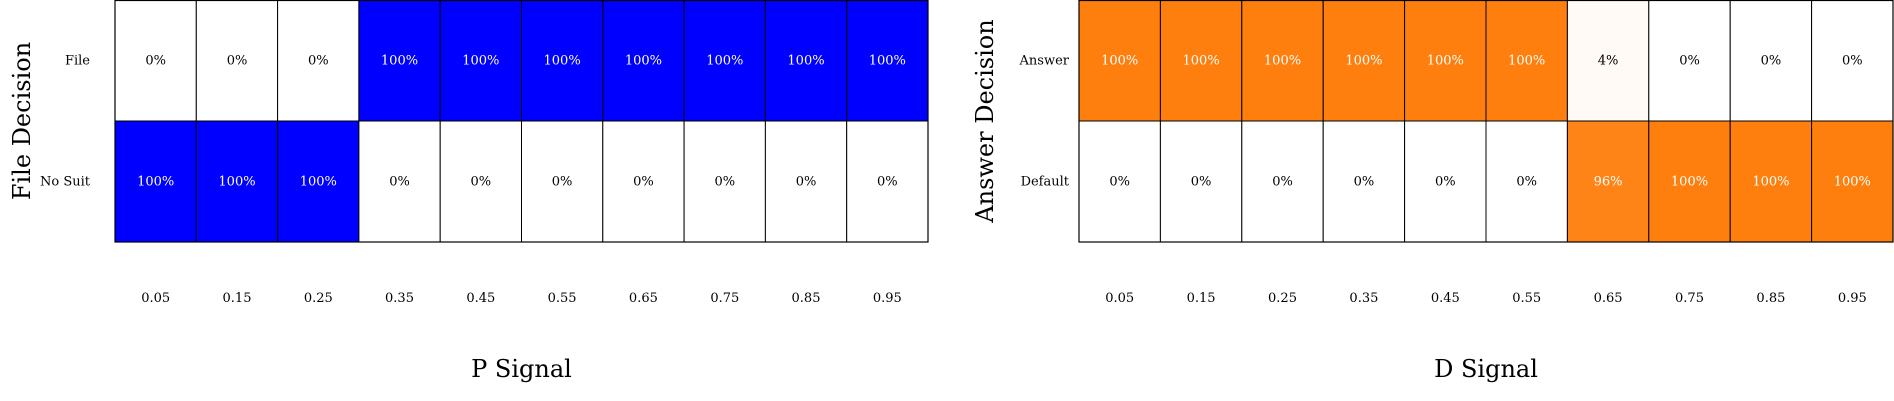 This screenshot has height=401, width=1894. Describe the element at coordinates (521, 369) in the screenshot. I see `x-axis-label: P Signal` at that location.